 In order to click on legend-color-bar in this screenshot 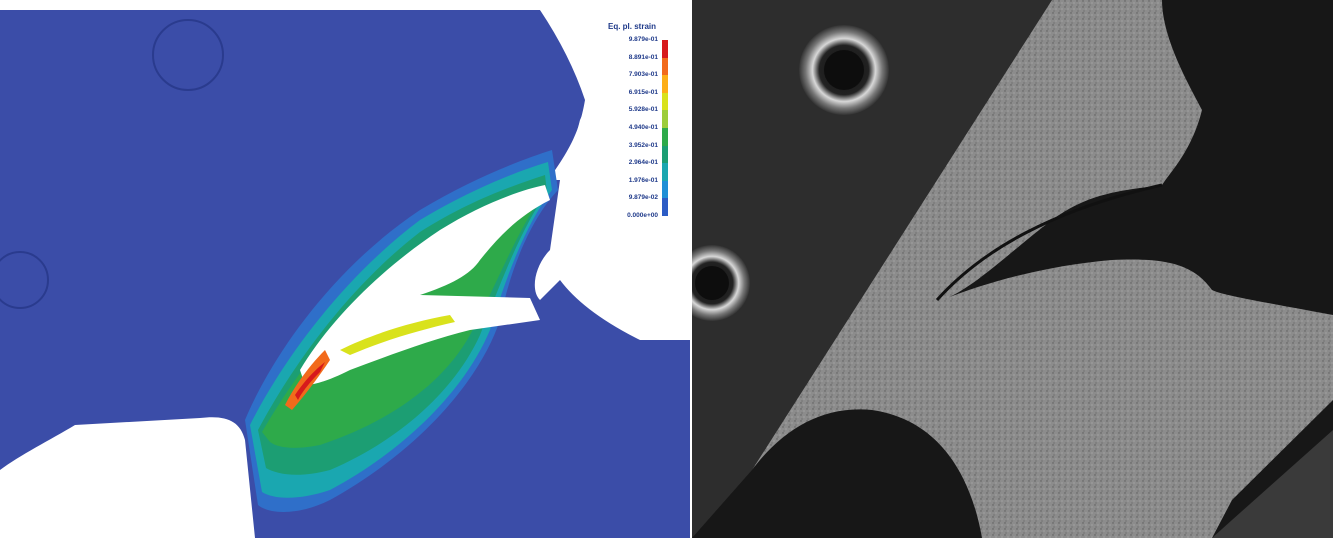, I will do `click(665, 128)`.